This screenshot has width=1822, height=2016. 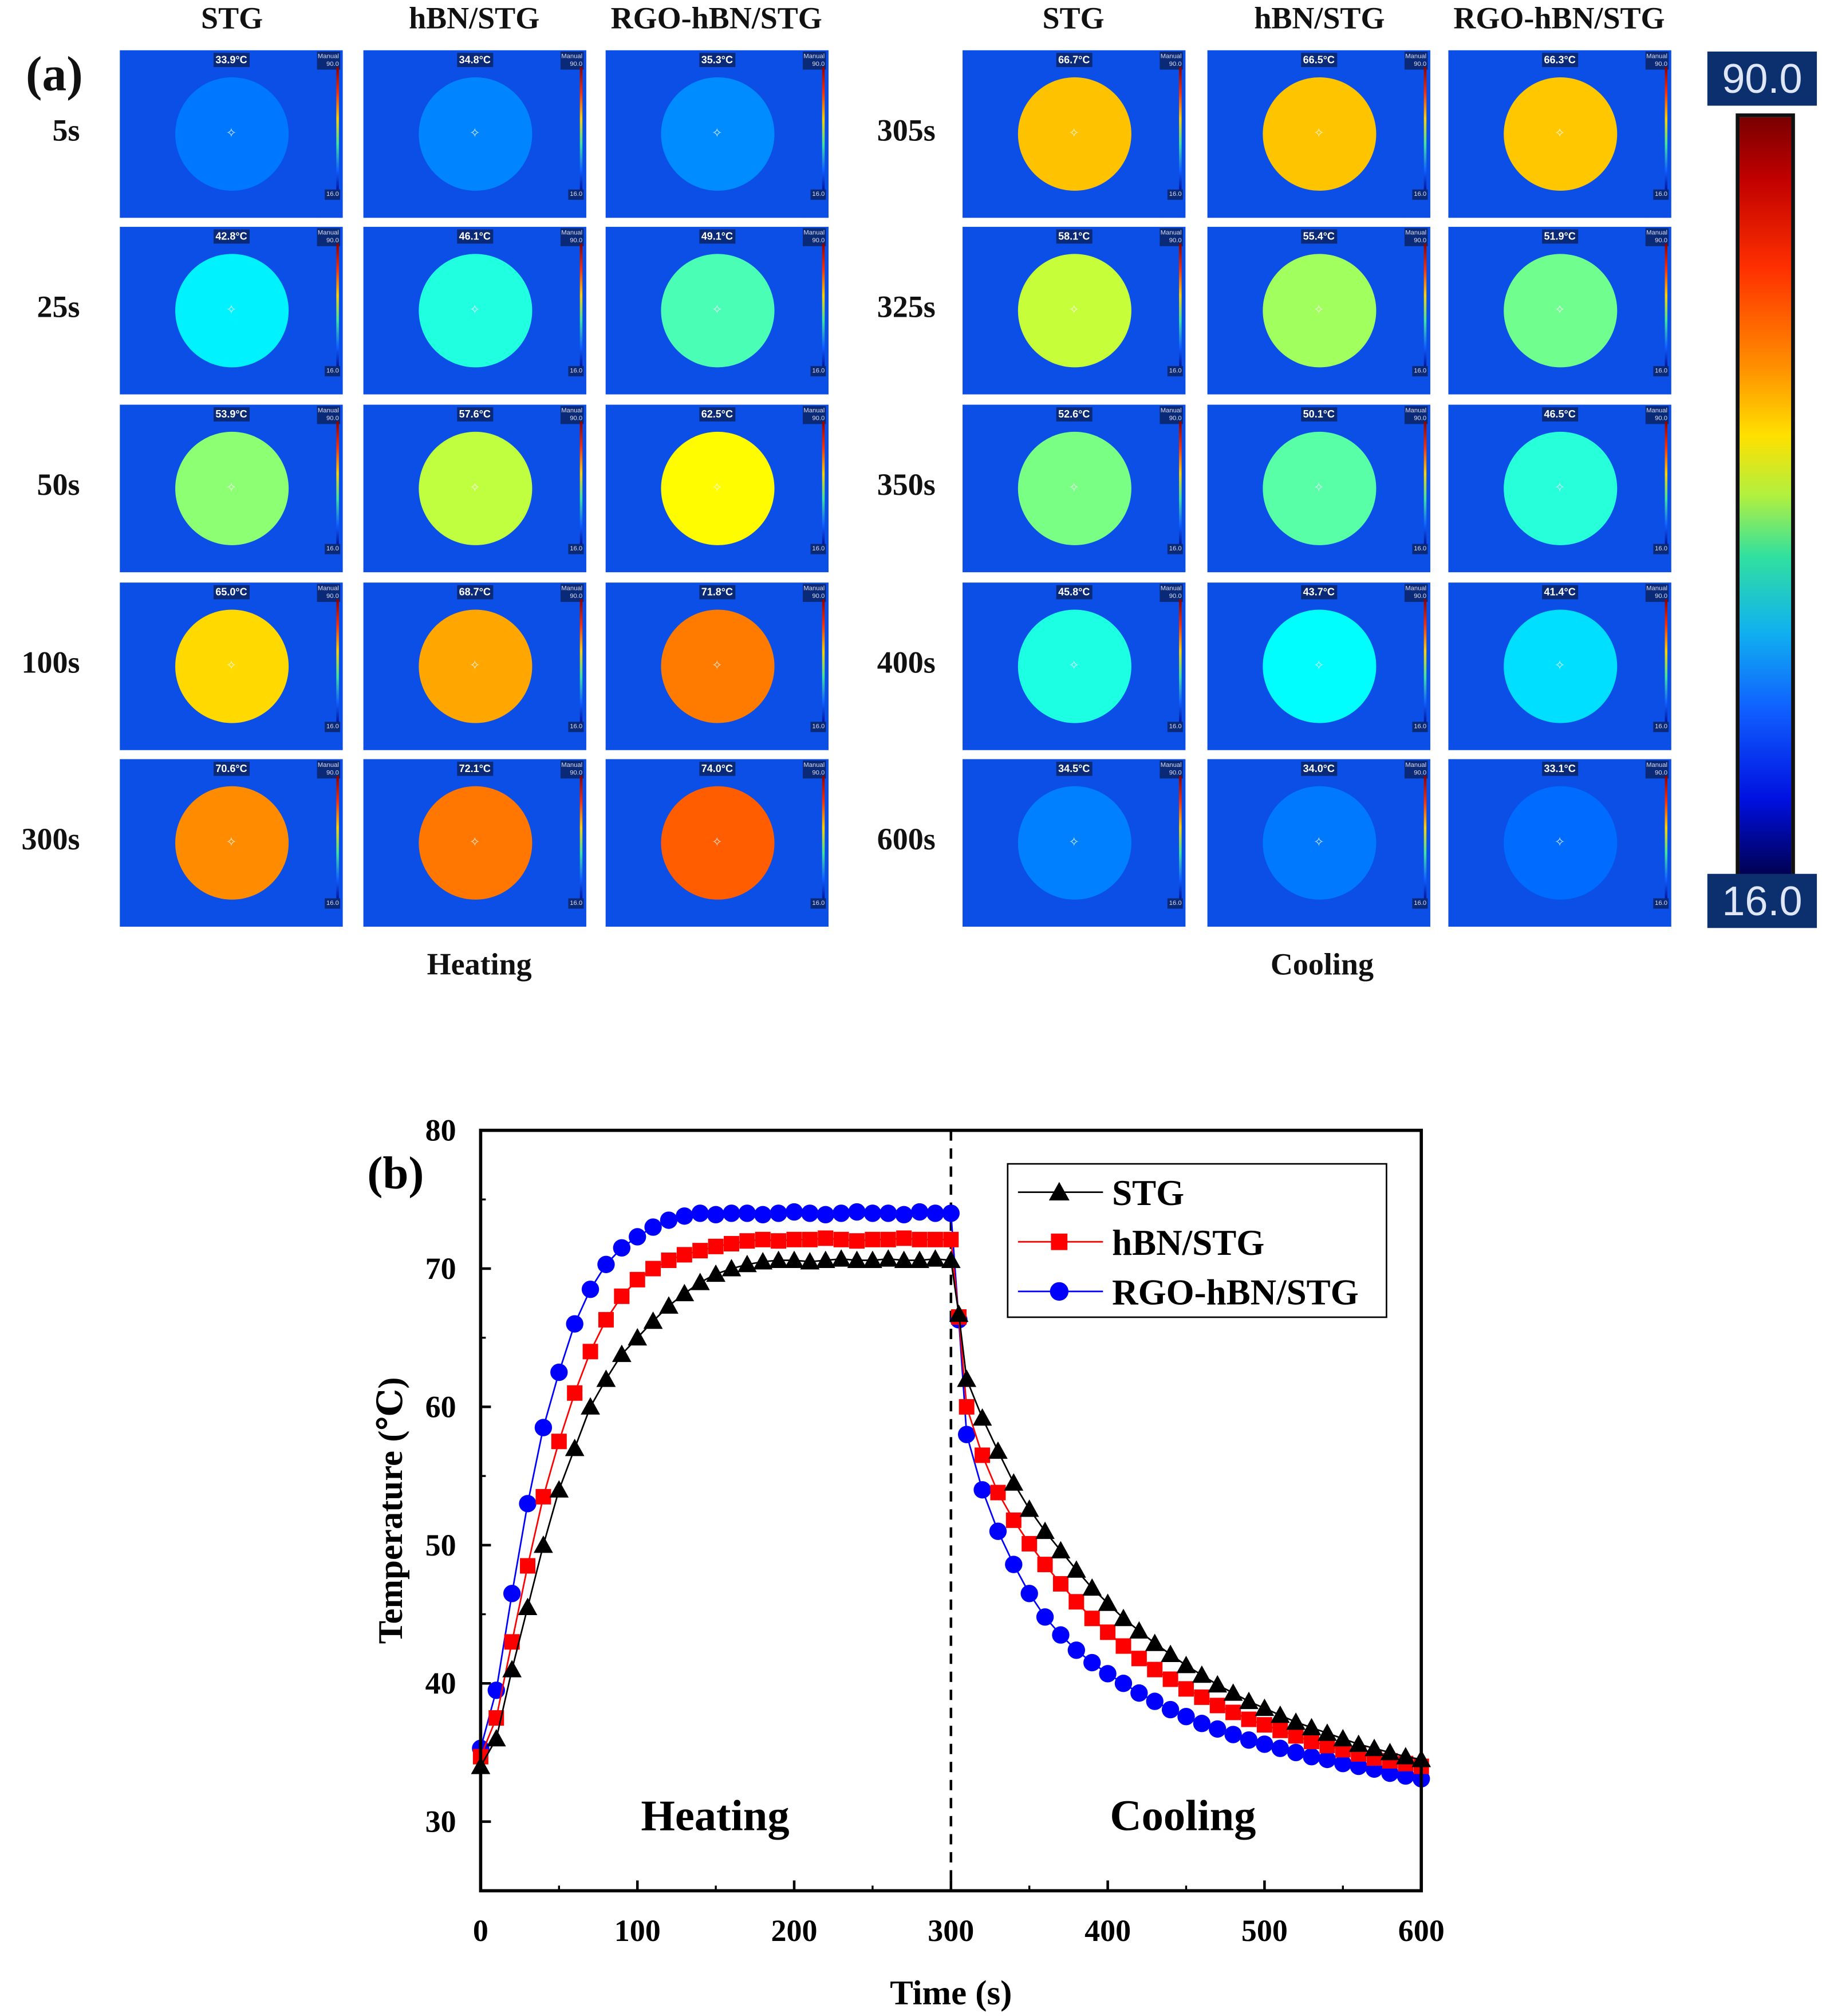 What do you see at coordinates (1188, 1243) in the screenshot?
I see `legend-label: hBN/STG` at bounding box center [1188, 1243].